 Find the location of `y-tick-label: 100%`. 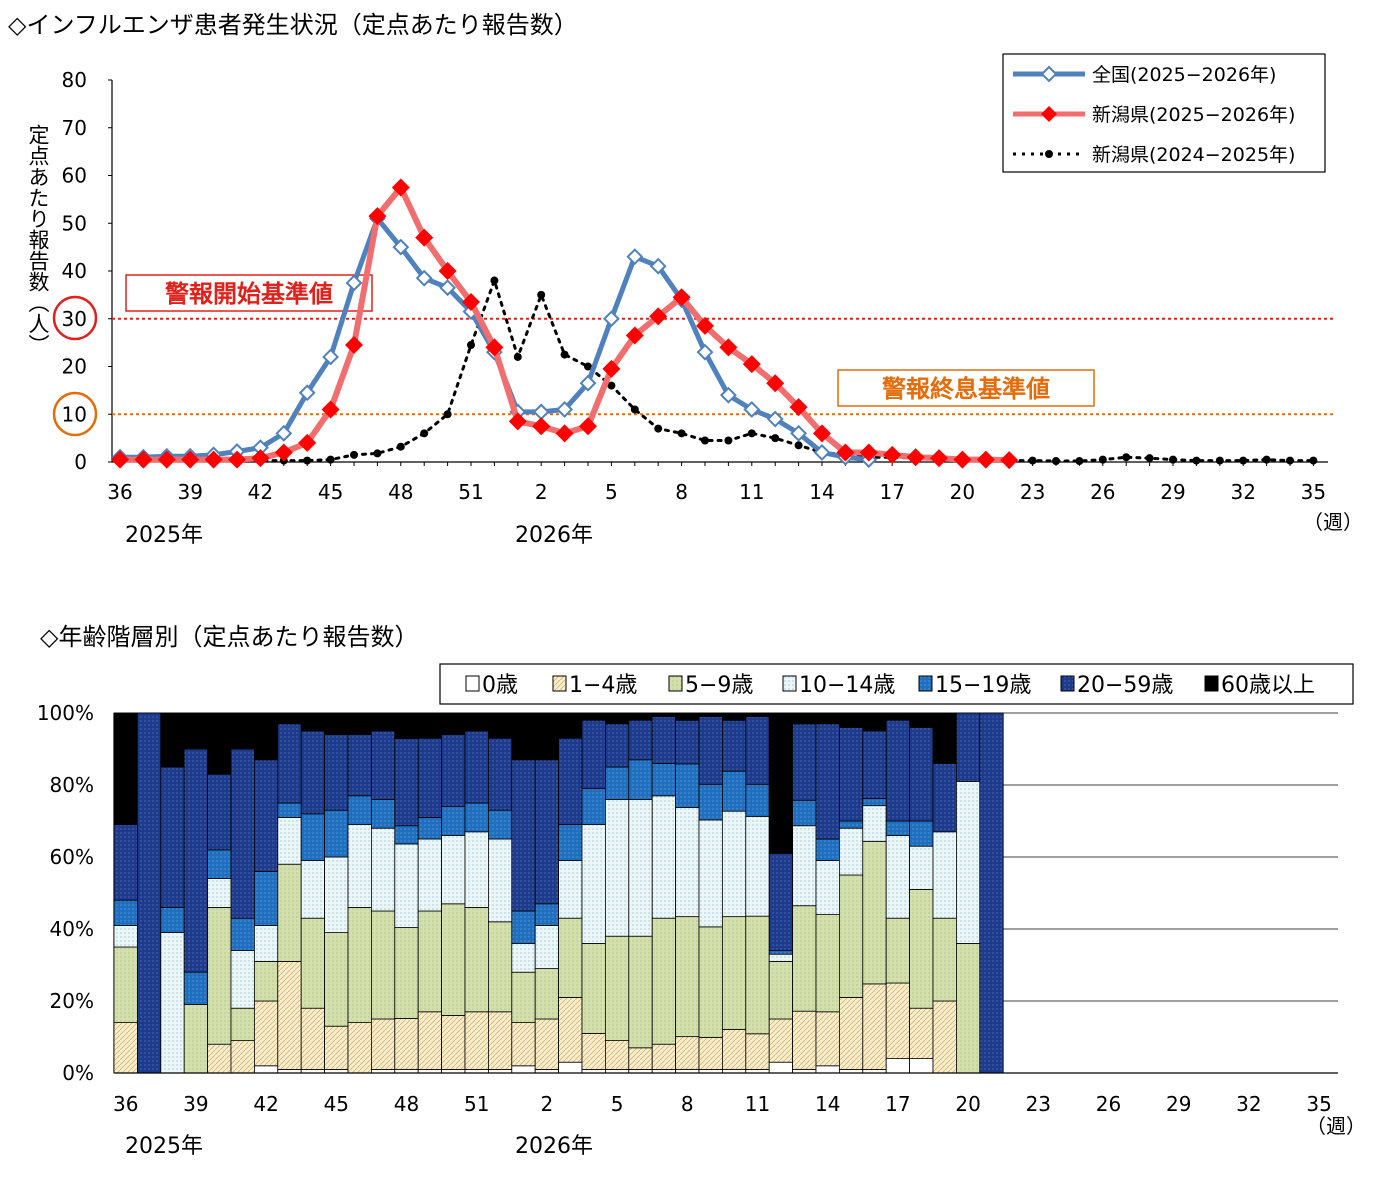

y-tick-label: 100% is located at coordinates (65, 713).